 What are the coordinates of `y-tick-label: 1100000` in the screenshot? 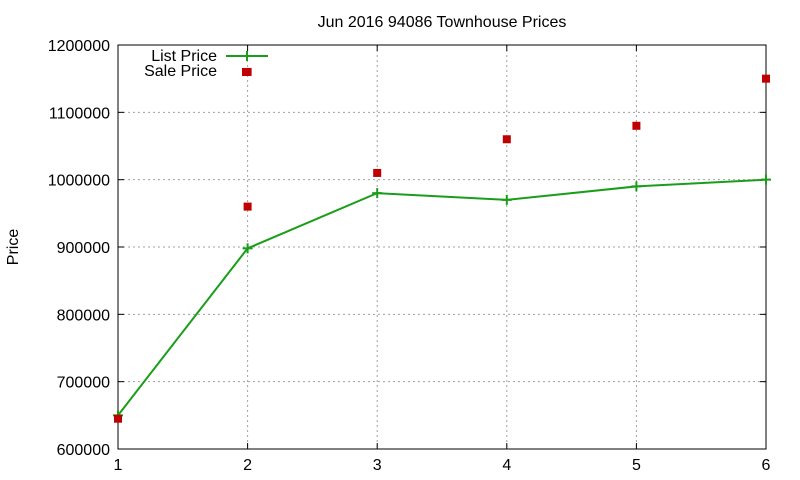 It's located at (79, 113).